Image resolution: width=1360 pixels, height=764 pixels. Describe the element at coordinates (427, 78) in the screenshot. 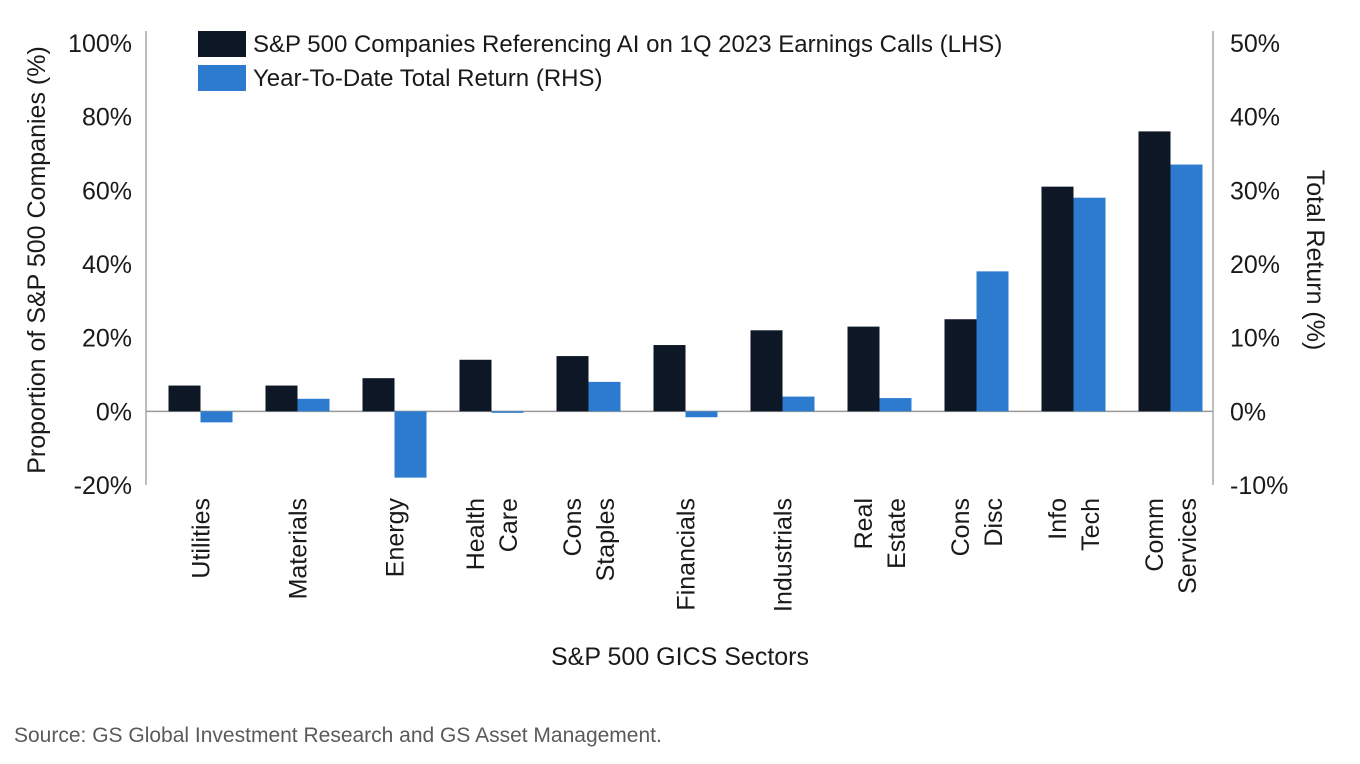

I see `legend-label: Year-To-Date Total Return (RHS)` at that location.